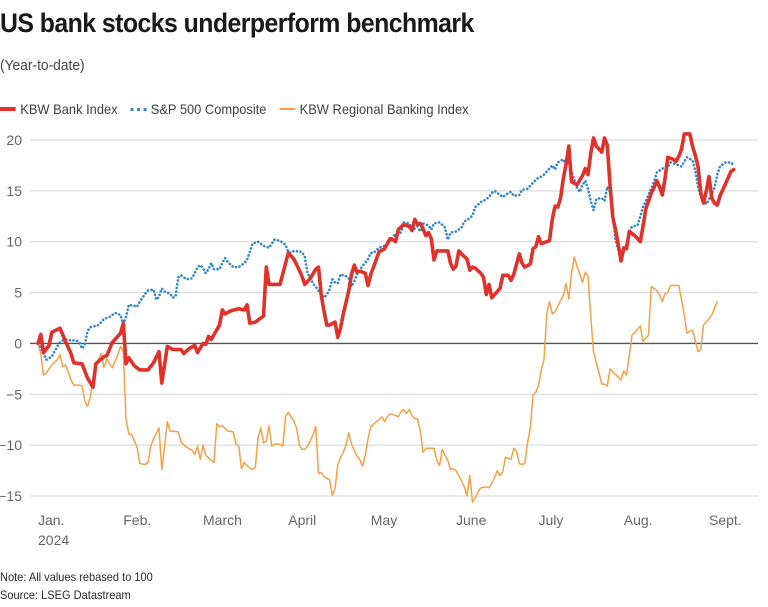 Image resolution: width=768 pixels, height=607 pixels. Describe the element at coordinates (384, 109) in the screenshot. I see `legend-label-kbw-regional: KBW Regional Banking Index` at that location.